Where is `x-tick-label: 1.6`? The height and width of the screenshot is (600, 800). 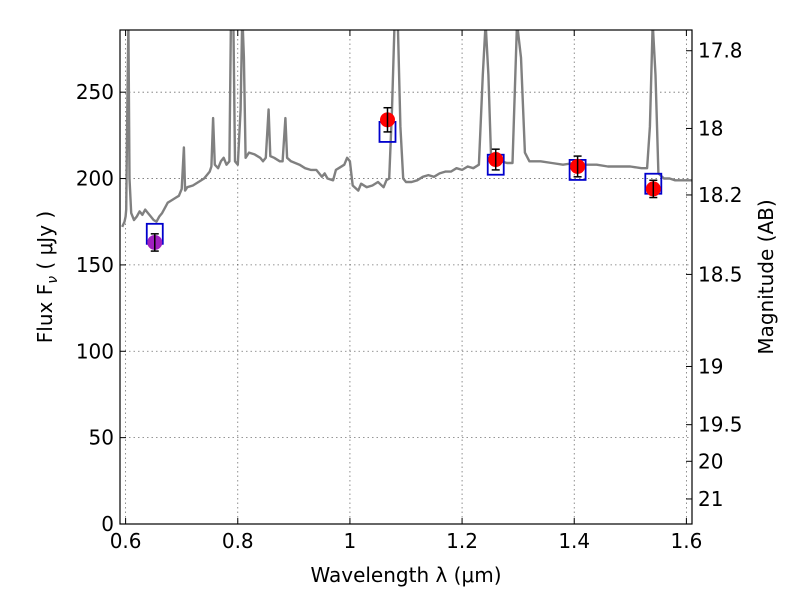 x-tick-label: 1.6 is located at coordinates (686, 541).